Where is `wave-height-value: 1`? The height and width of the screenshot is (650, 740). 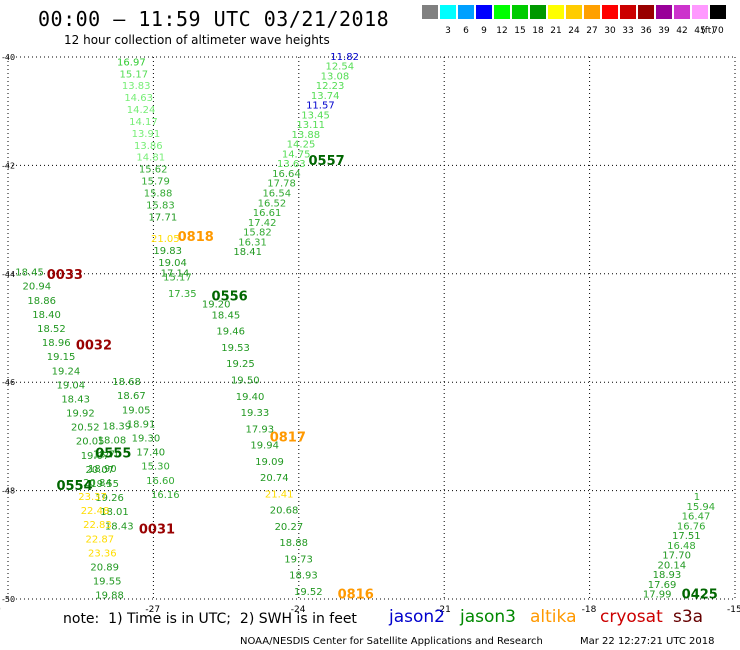
wave-height-value: 1 is located at coordinates (697, 497).